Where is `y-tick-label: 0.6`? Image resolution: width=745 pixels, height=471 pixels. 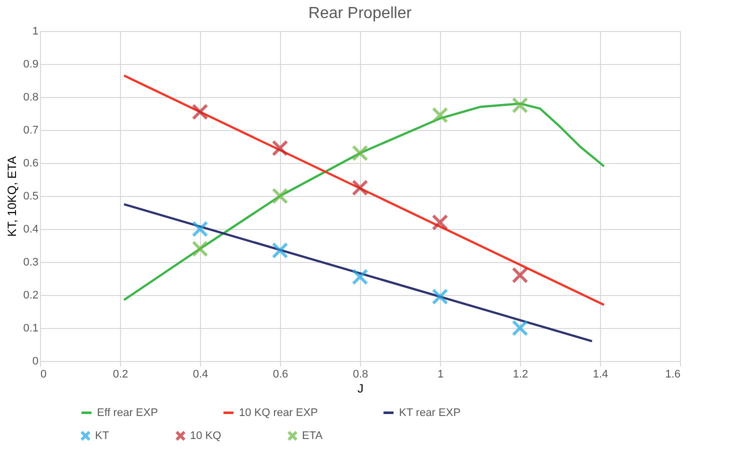
y-tick-label: 0.6 is located at coordinates (30, 164).